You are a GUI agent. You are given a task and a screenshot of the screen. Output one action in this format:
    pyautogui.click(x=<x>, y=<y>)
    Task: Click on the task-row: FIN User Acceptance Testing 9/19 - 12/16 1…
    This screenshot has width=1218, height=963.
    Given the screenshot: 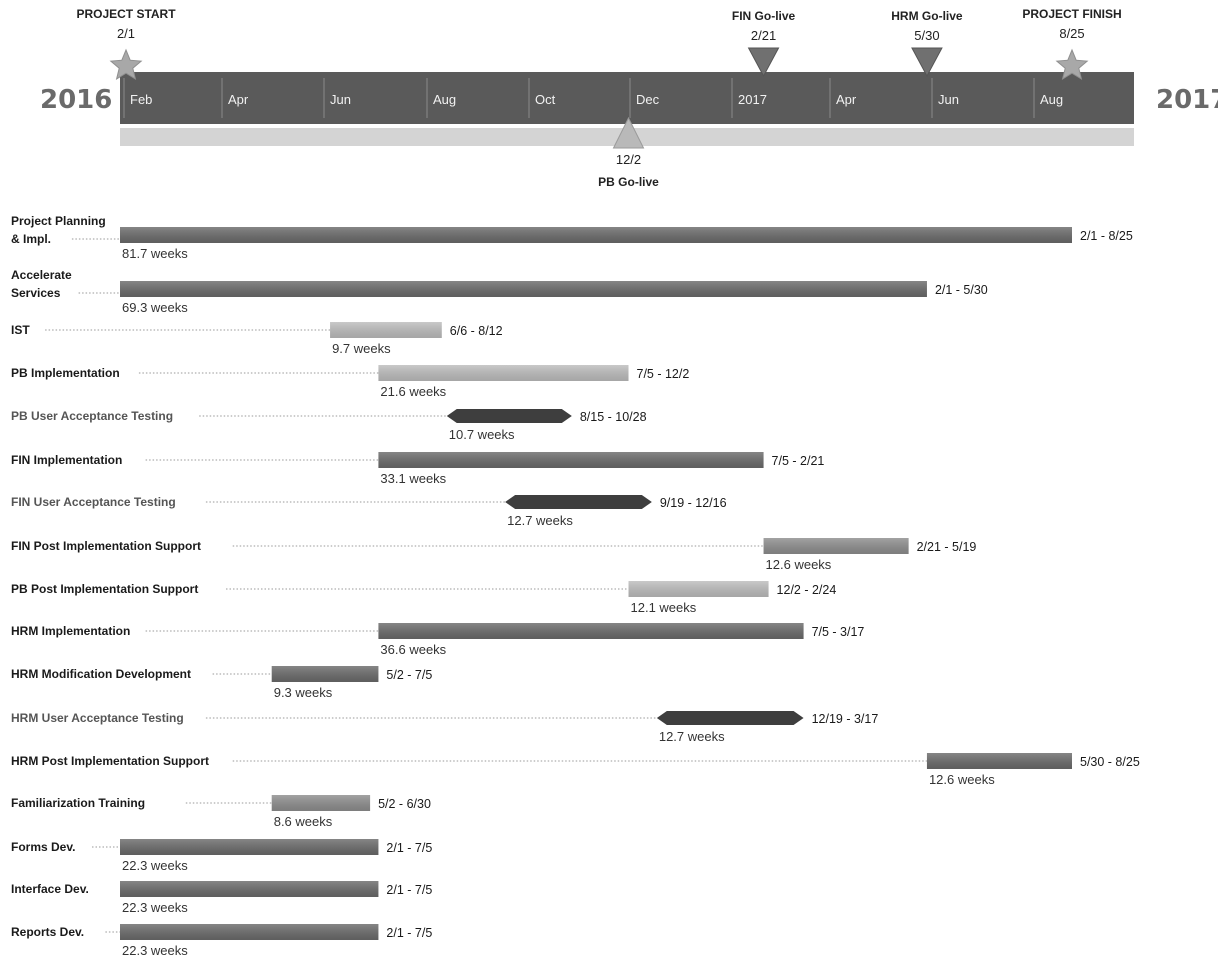 What is the action you would take?
    pyautogui.click(x=369, y=511)
    